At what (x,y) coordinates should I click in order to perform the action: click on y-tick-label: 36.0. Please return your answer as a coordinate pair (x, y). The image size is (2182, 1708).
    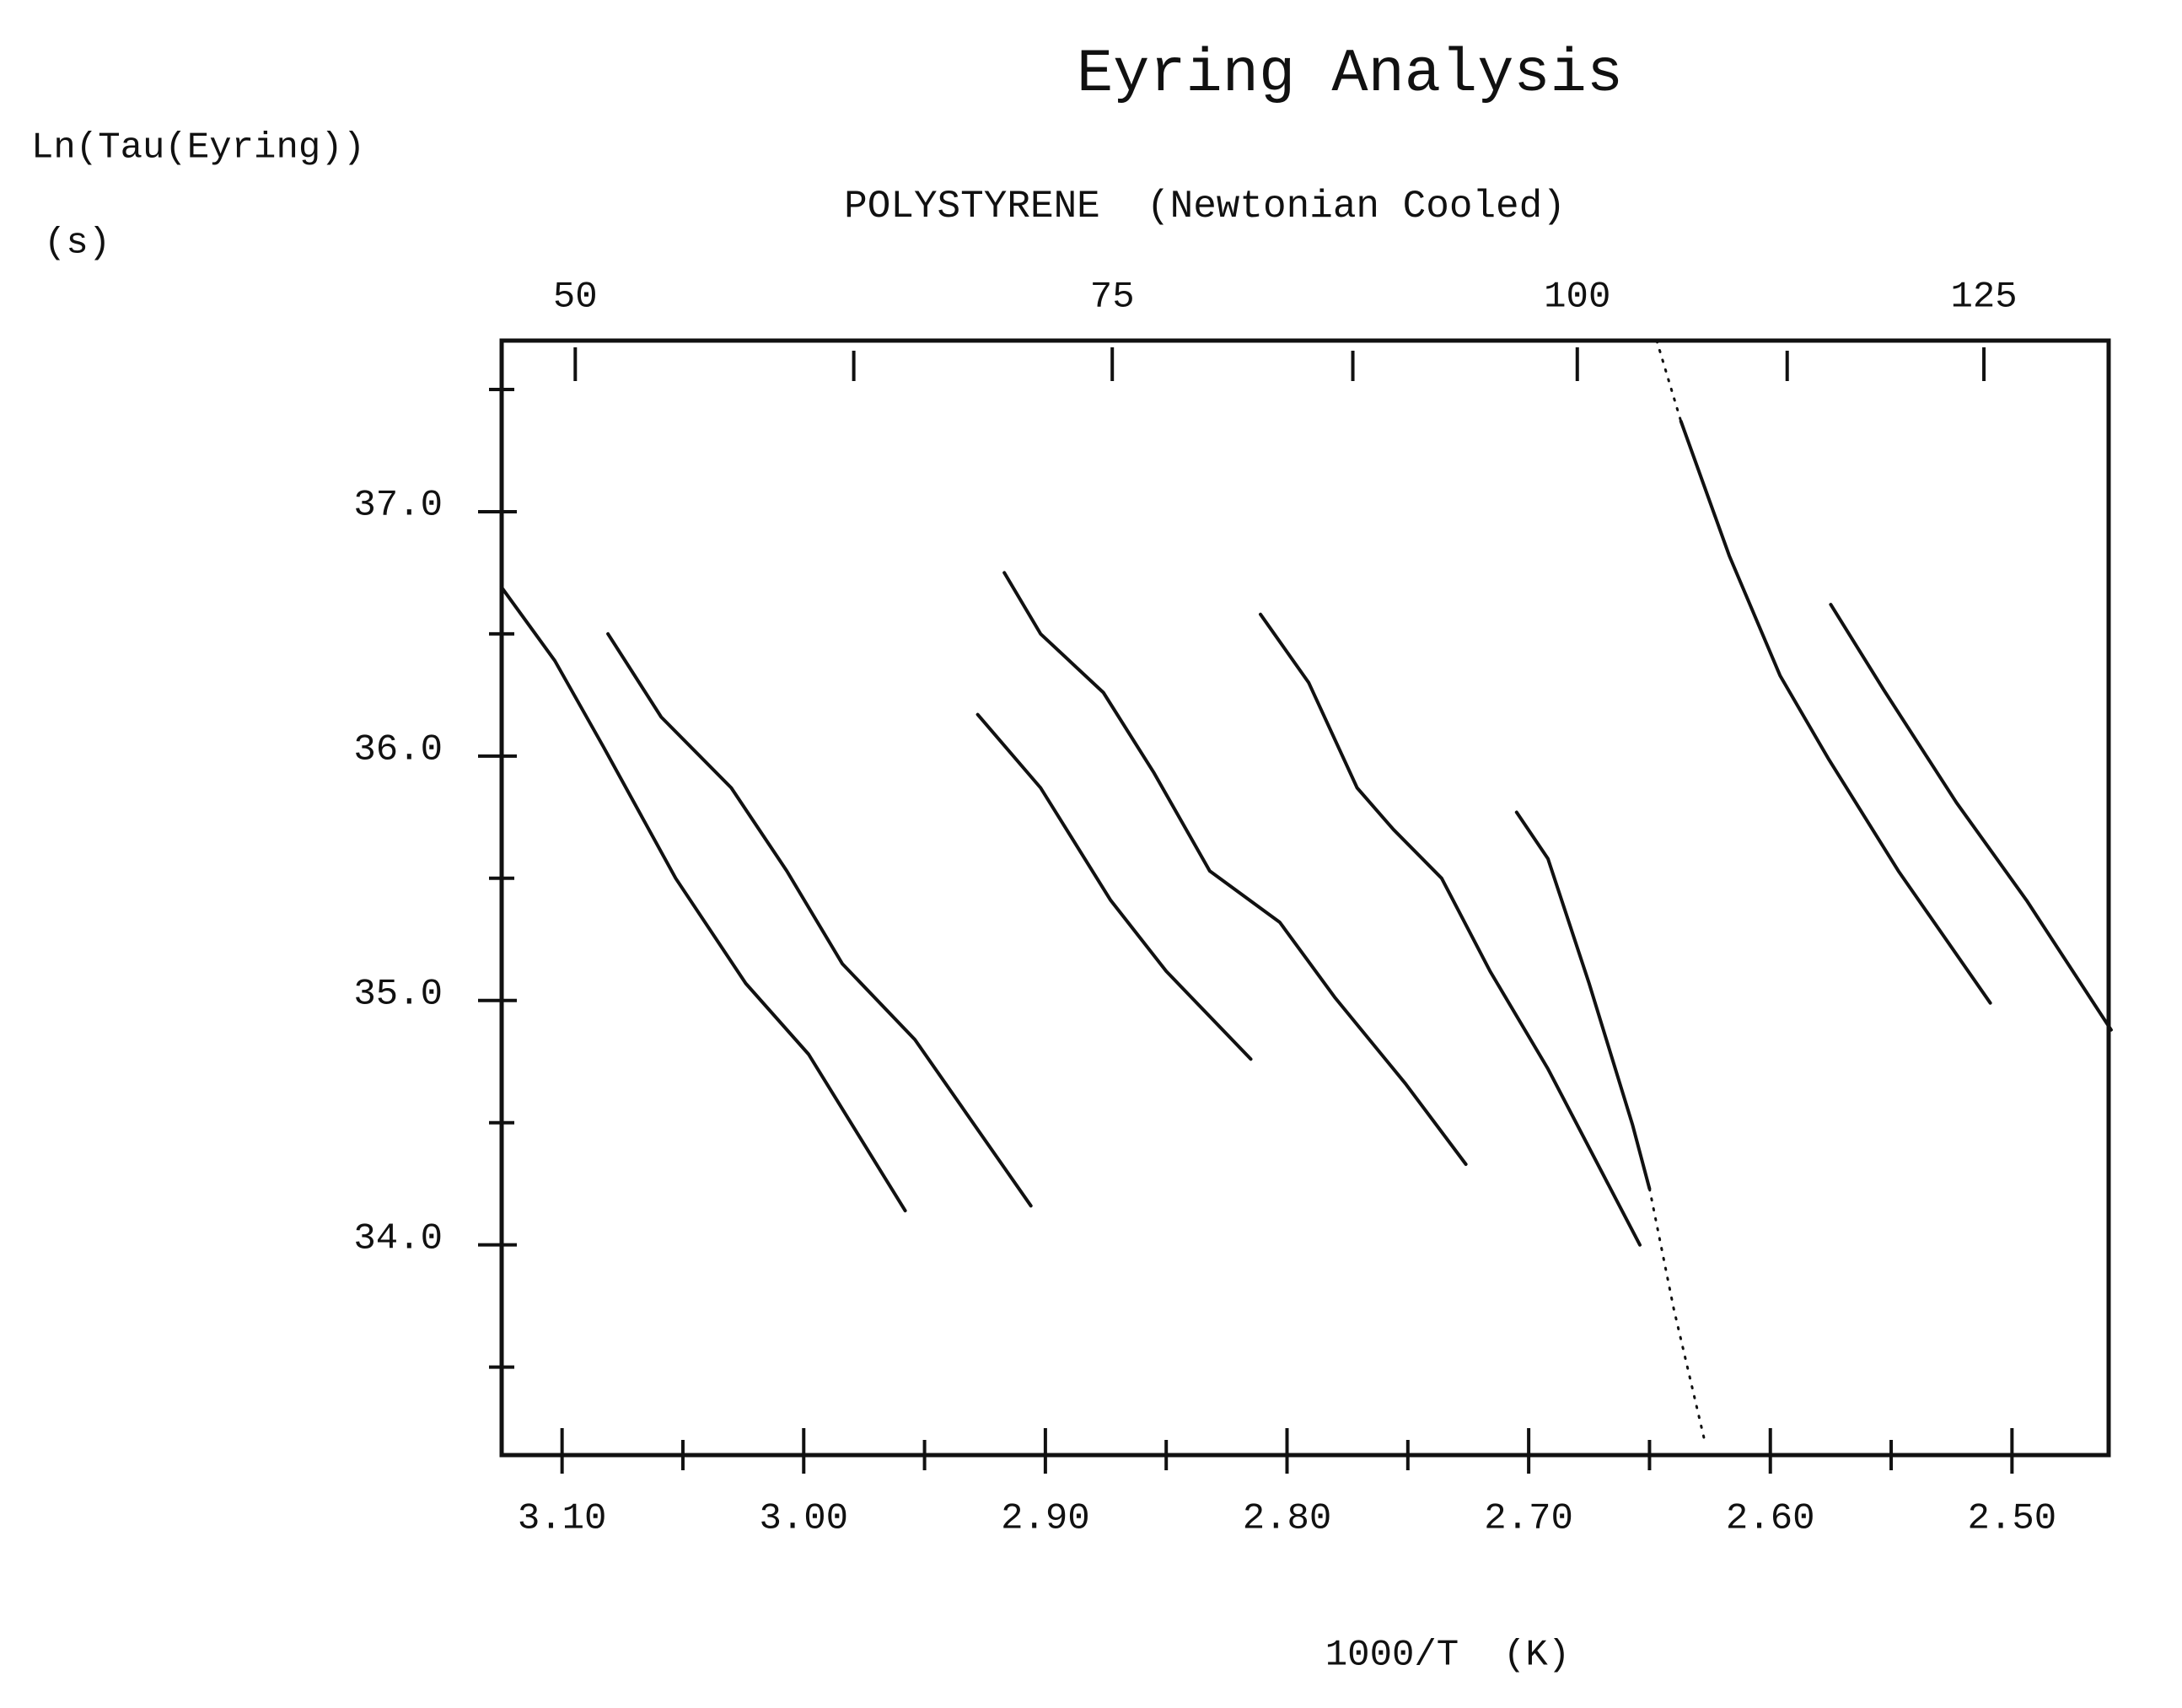
    Looking at the image, I should click on (398, 749).